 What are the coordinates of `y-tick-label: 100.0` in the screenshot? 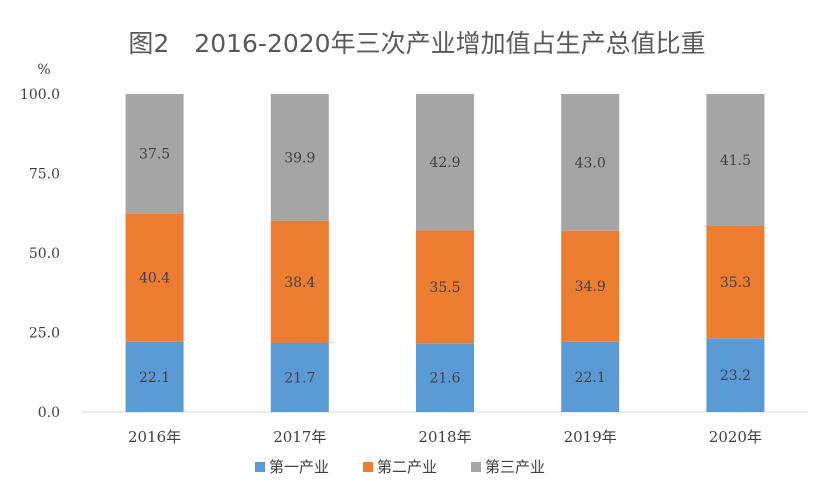 It's located at (40, 95).